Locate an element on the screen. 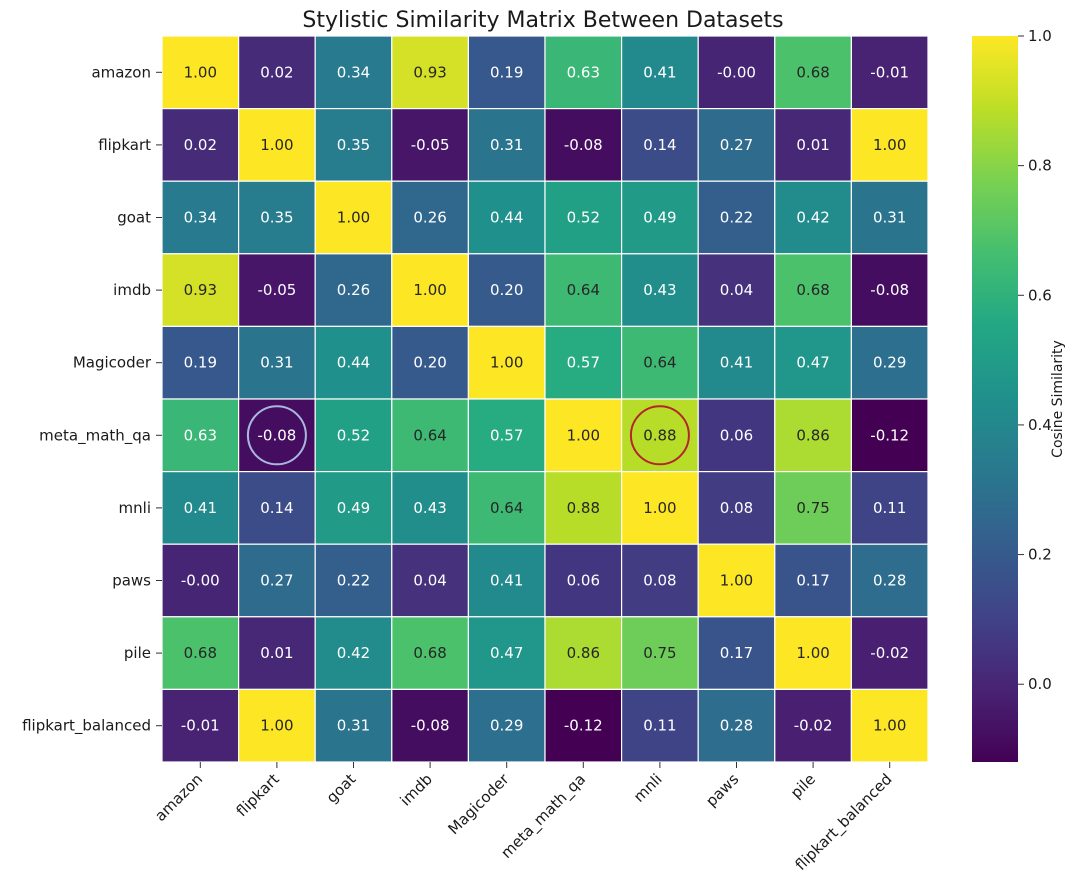 The height and width of the screenshot is (888, 1080). cell-value-label: -0.08 is located at coordinates (889, 290).